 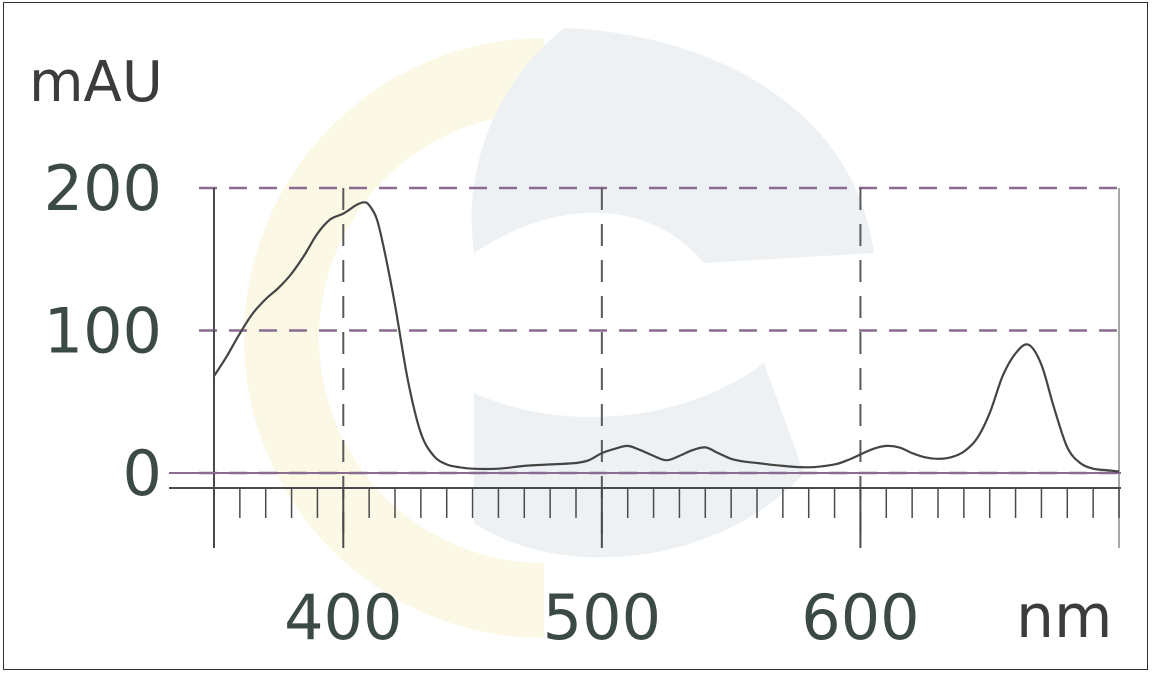 What do you see at coordinates (1064, 617) in the screenshot?
I see `x-axis-unit-label: nm` at bounding box center [1064, 617].